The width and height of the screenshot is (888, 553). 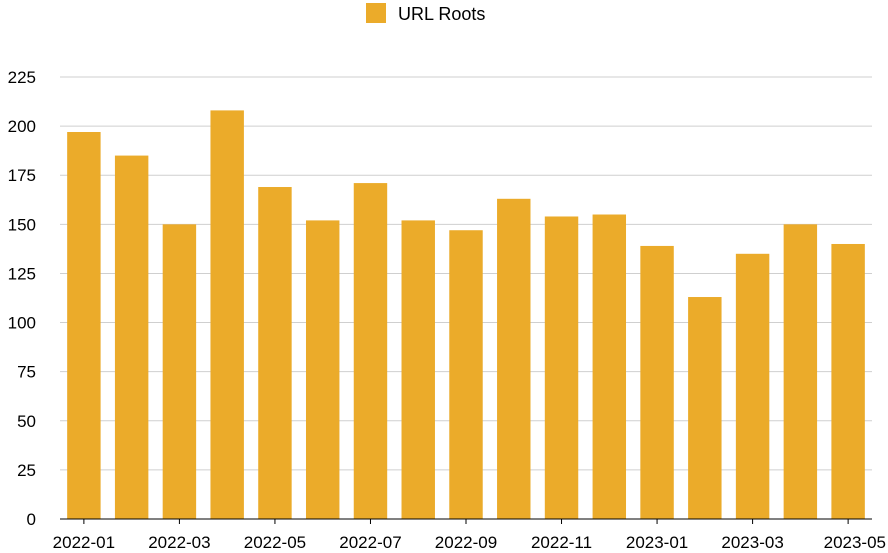 I want to click on x-tick-label: 2022-05, so click(x=275, y=542).